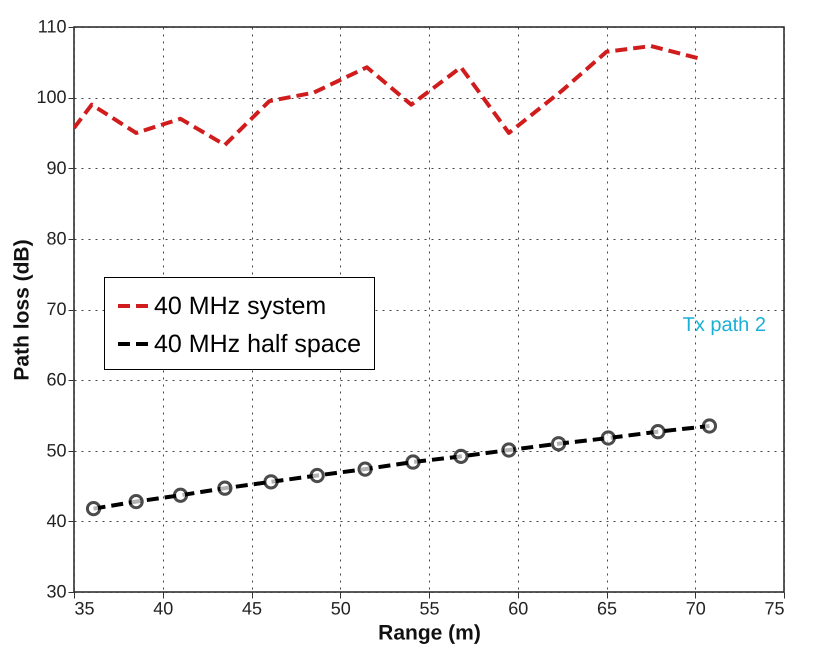 The height and width of the screenshot is (671, 820). I want to click on y-axis-title: Path loss (dB), so click(22, 310).